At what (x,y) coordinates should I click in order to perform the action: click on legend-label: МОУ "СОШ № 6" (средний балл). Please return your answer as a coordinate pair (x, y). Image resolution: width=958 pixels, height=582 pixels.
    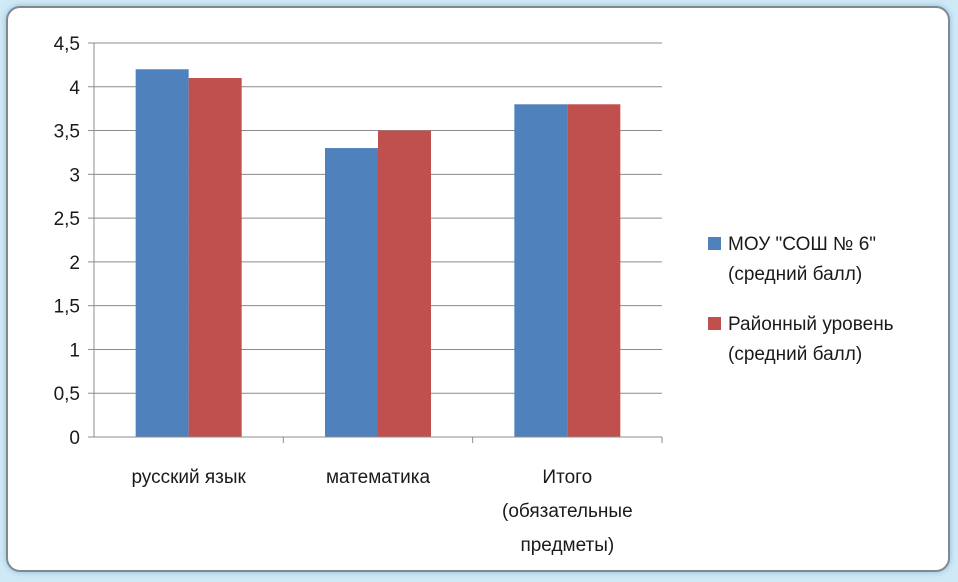
    Looking at the image, I should click on (802, 259).